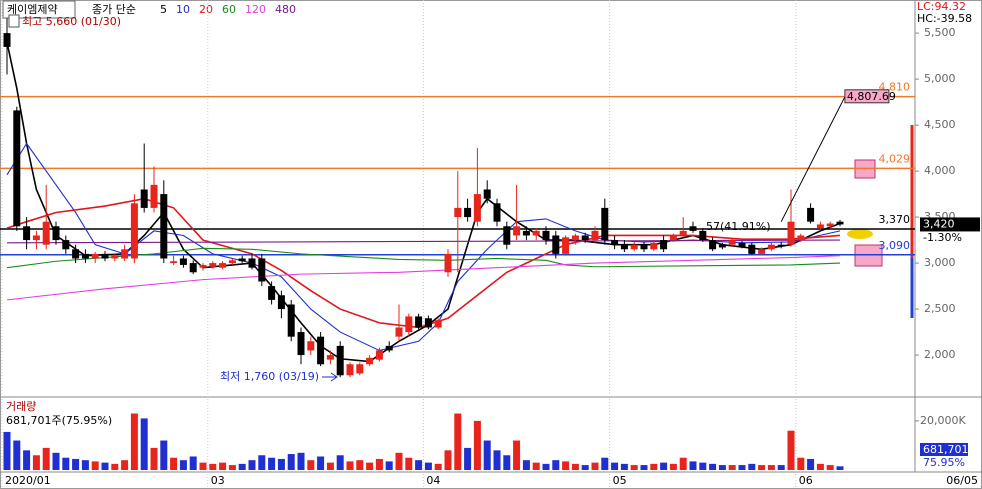 This screenshot has width=982, height=489. I want to click on volume-title: 거래량, so click(21, 406).